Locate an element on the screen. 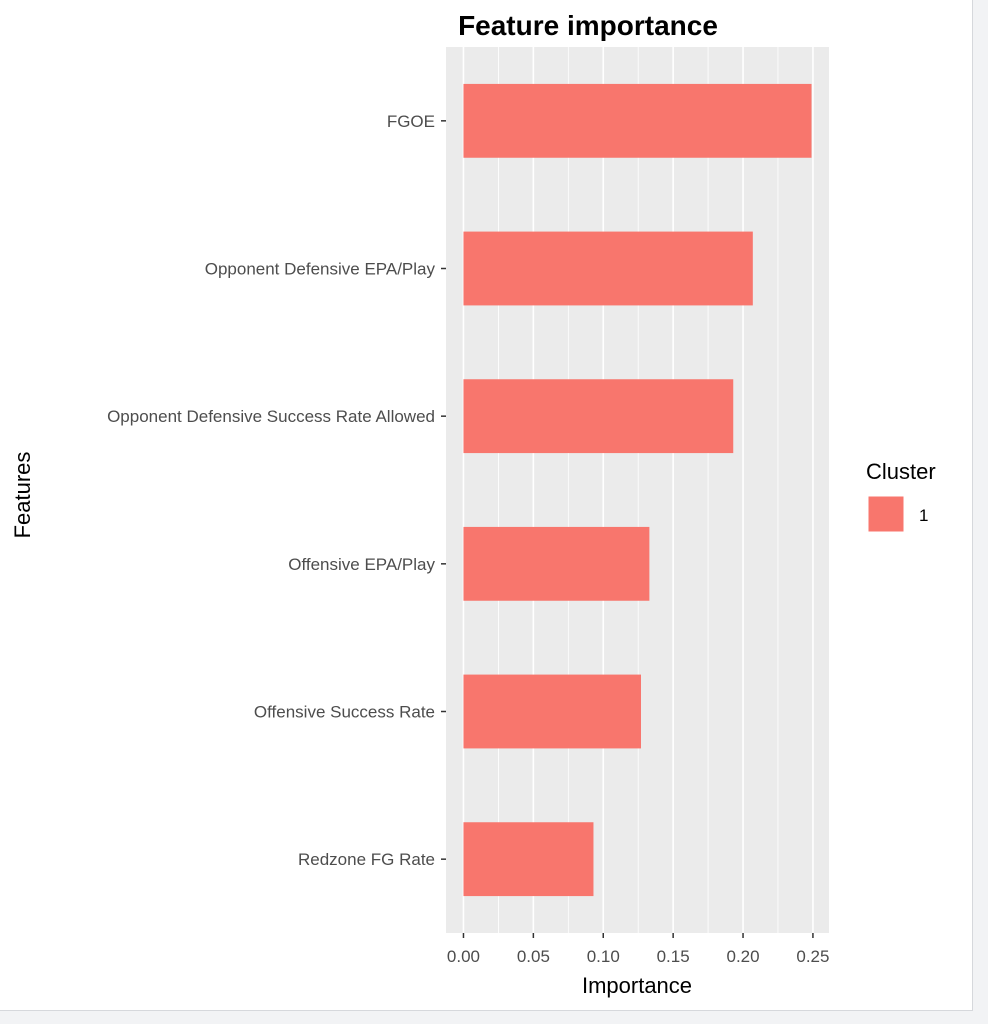 This screenshot has width=988, height=1024. y-tick-label: Redzone FG Rate is located at coordinates (366, 859).